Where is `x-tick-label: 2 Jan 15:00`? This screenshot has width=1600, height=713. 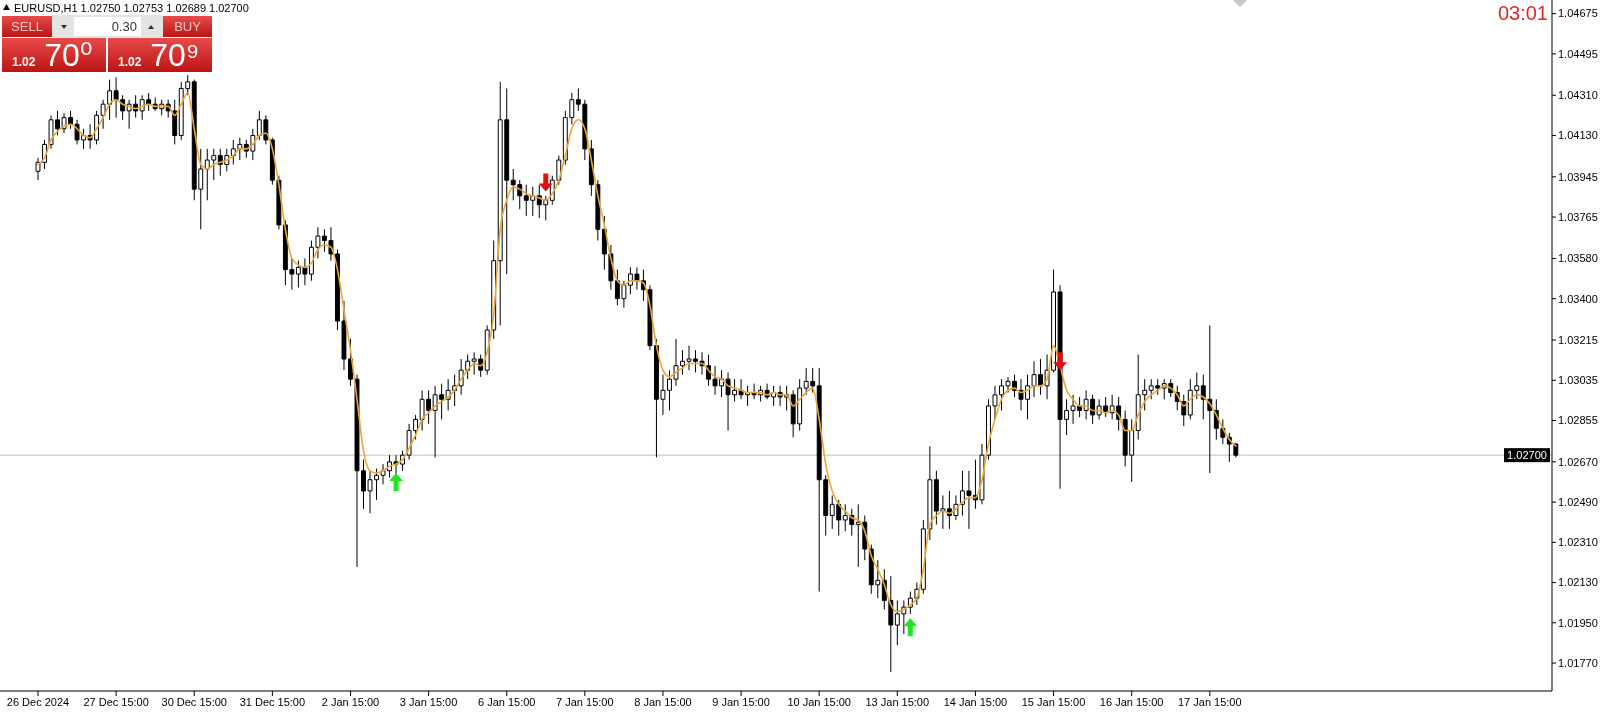 x-tick-label: 2 Jan 15:00 is located at coordinates (350, 702).